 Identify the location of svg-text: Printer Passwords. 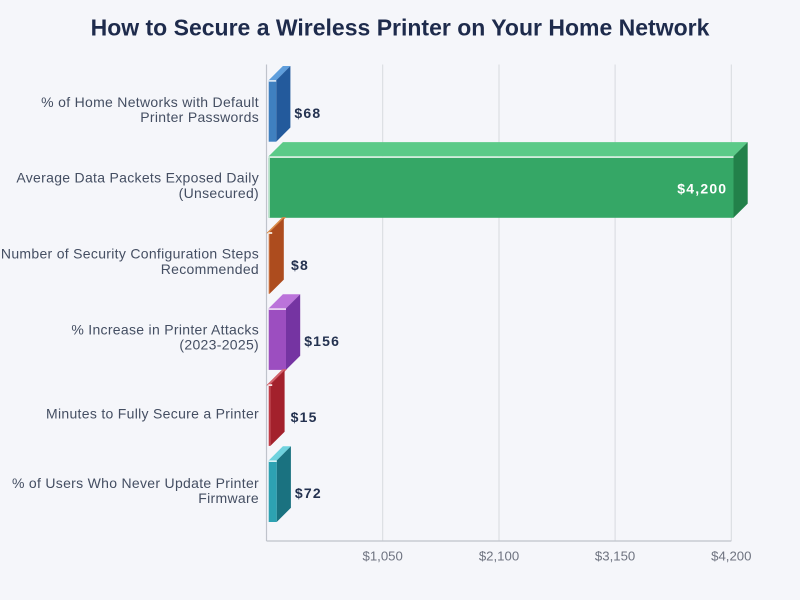
(199, 117).